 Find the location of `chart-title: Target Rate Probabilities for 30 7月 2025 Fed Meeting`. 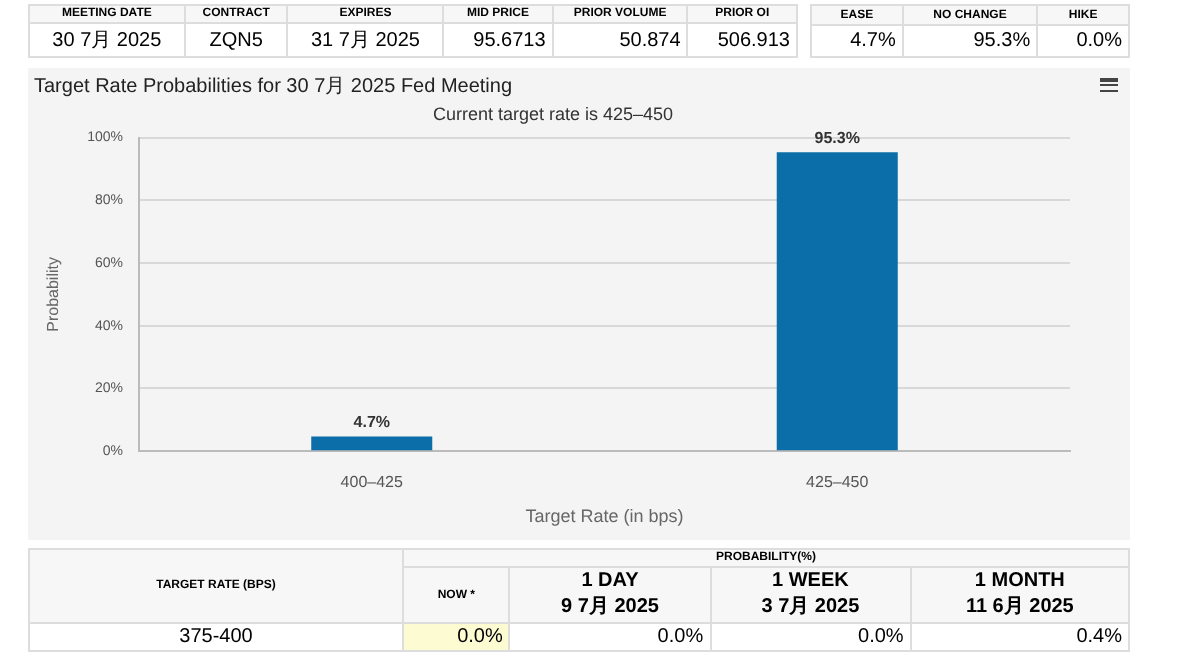

chart-title: Target Rate Probabilities for 30 7月 2025 Fed Meeting is located at coordinates (273, 87).